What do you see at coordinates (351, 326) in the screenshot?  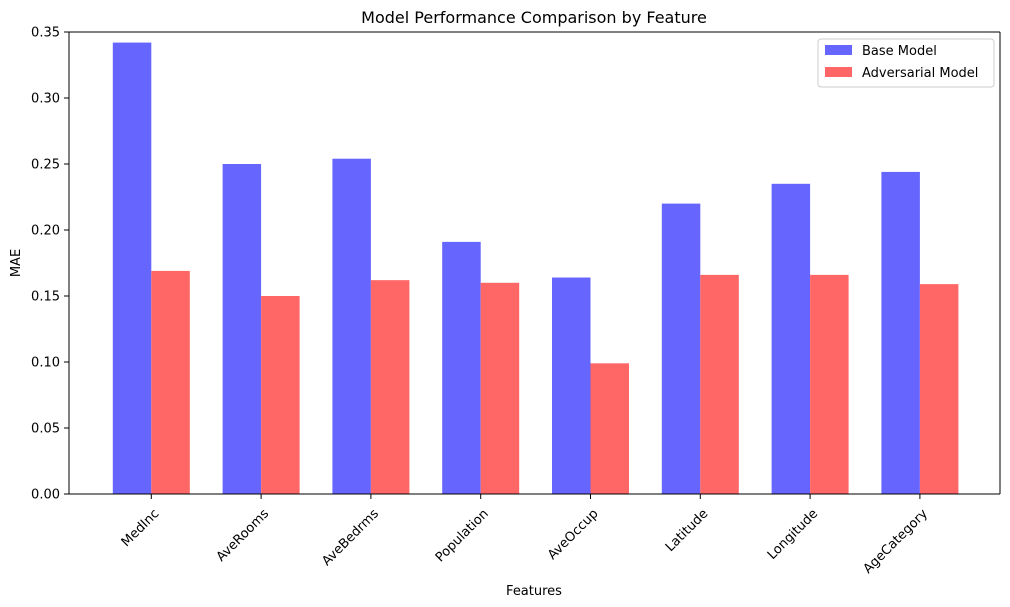 I see `bar-base-avebedrms` at bounding box center [351, 326].